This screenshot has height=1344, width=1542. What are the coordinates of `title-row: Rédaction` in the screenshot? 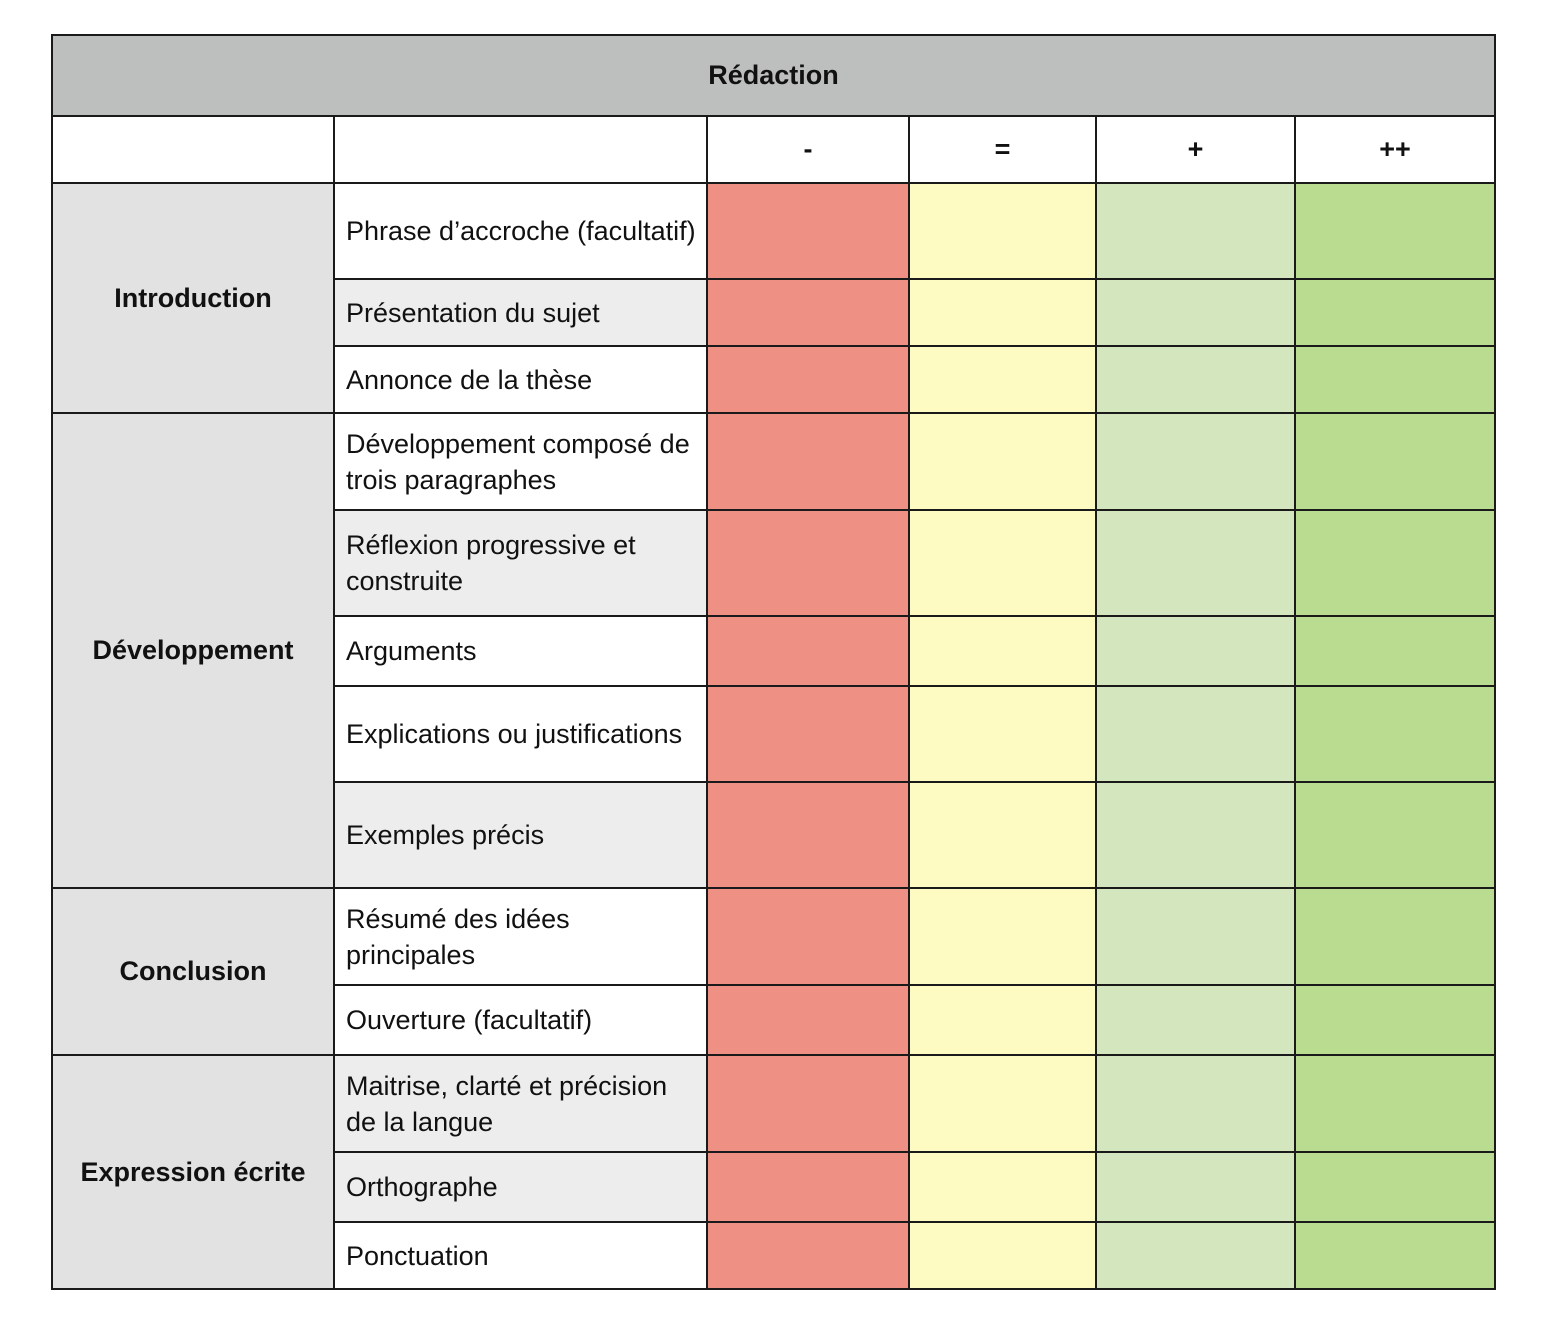 It's located at (773, 75).